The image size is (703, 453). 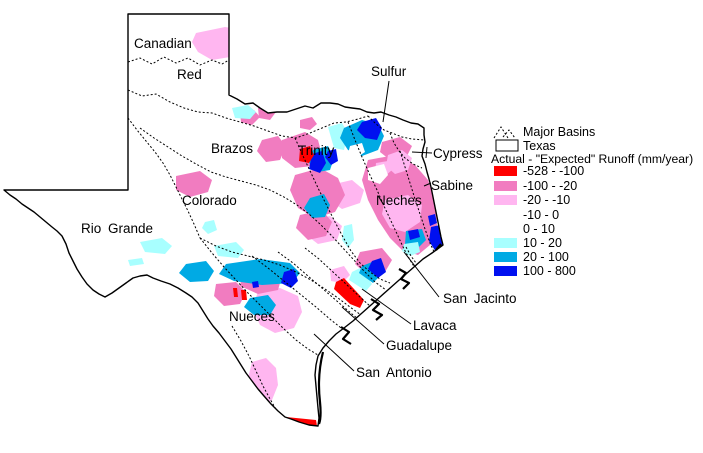 I want to click on basin-label-colorado: Colorado, so click(x=209, y=200).